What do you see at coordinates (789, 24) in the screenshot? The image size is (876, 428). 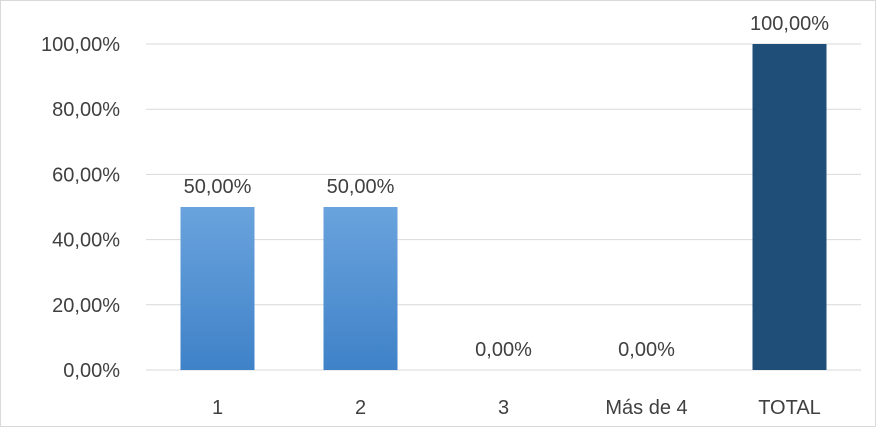 I see `data-label: 100,00%` at bounding box center [789, 24].